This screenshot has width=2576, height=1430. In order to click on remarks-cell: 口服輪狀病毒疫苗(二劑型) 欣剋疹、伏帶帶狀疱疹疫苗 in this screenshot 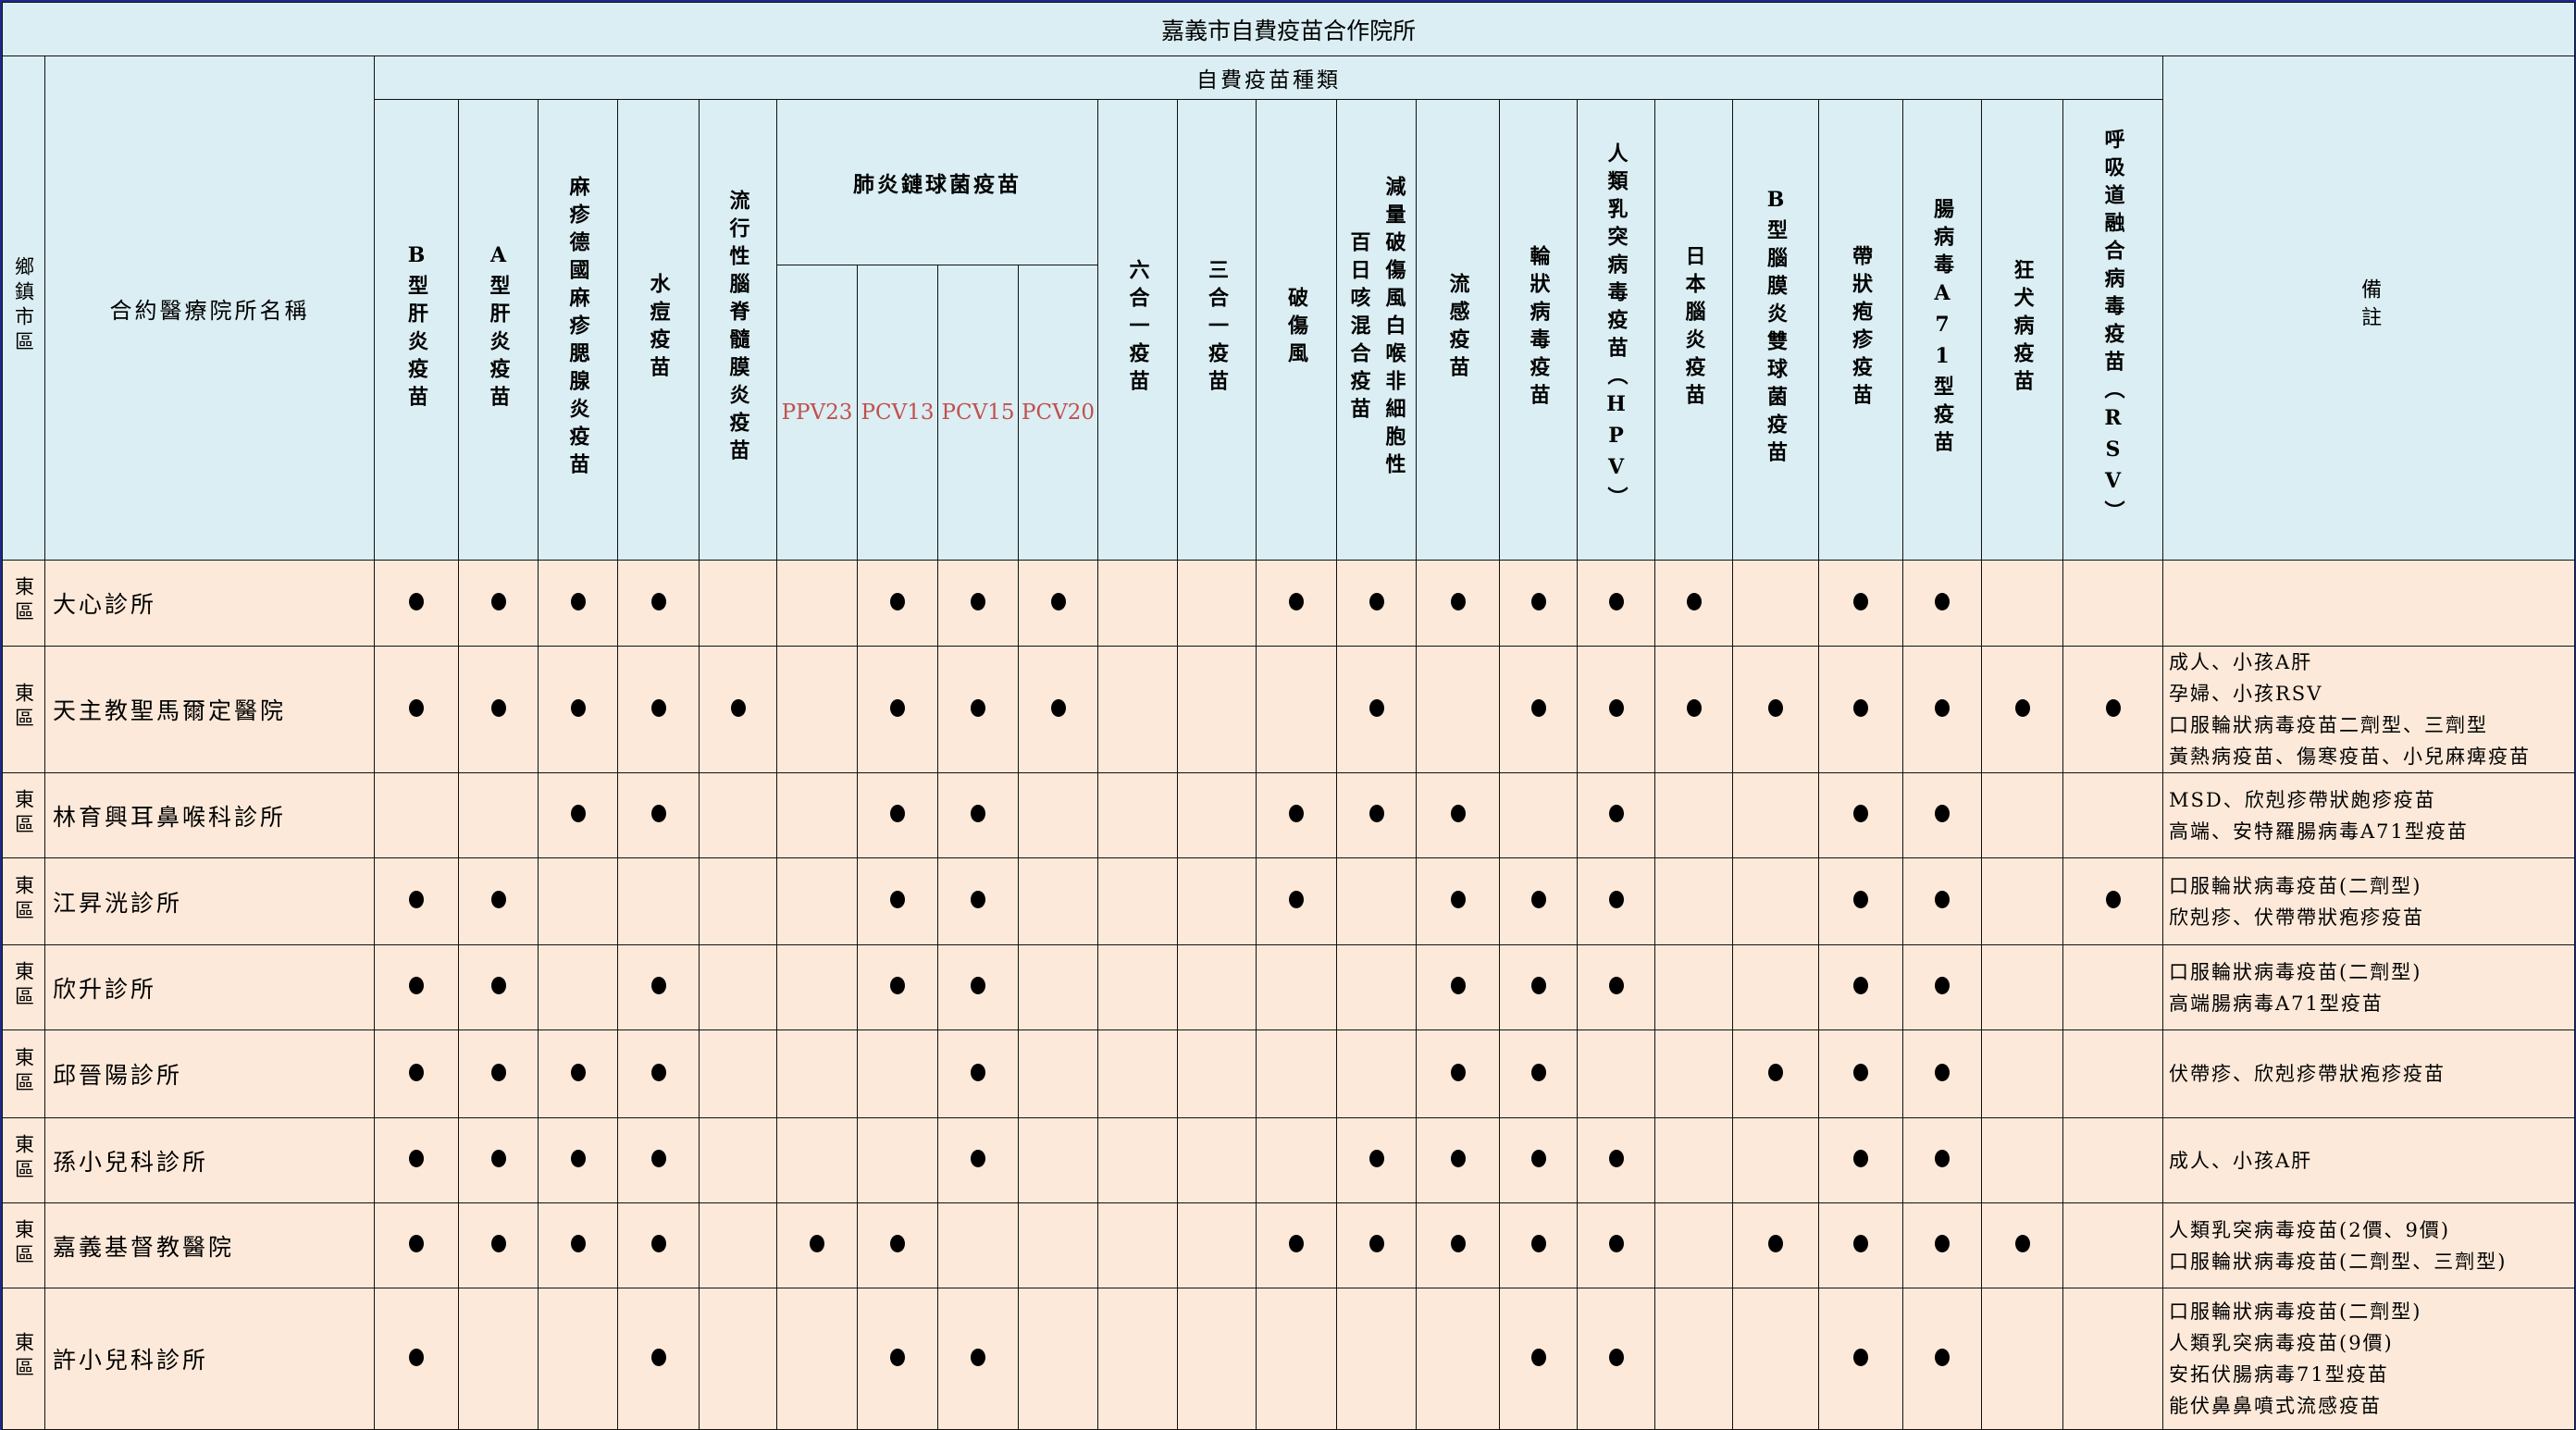, I will do `click(2368, 901)`.